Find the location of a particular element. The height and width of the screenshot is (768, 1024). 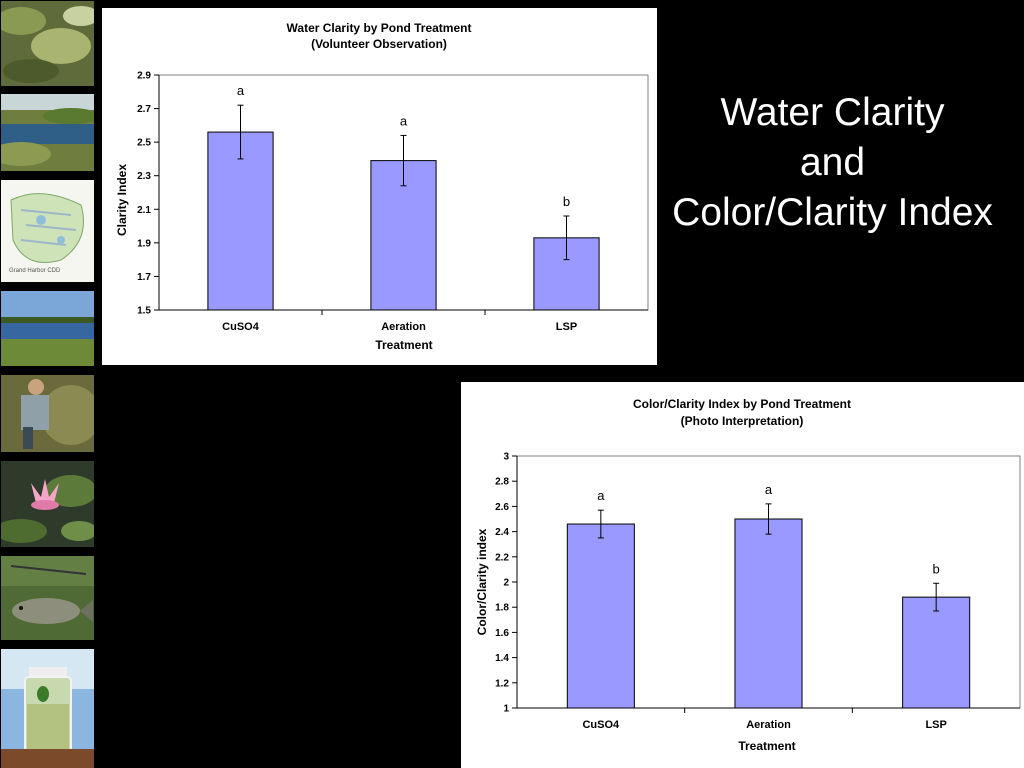

slide-title-line: Color/Clarity Index is located at coordinates (832, 212).